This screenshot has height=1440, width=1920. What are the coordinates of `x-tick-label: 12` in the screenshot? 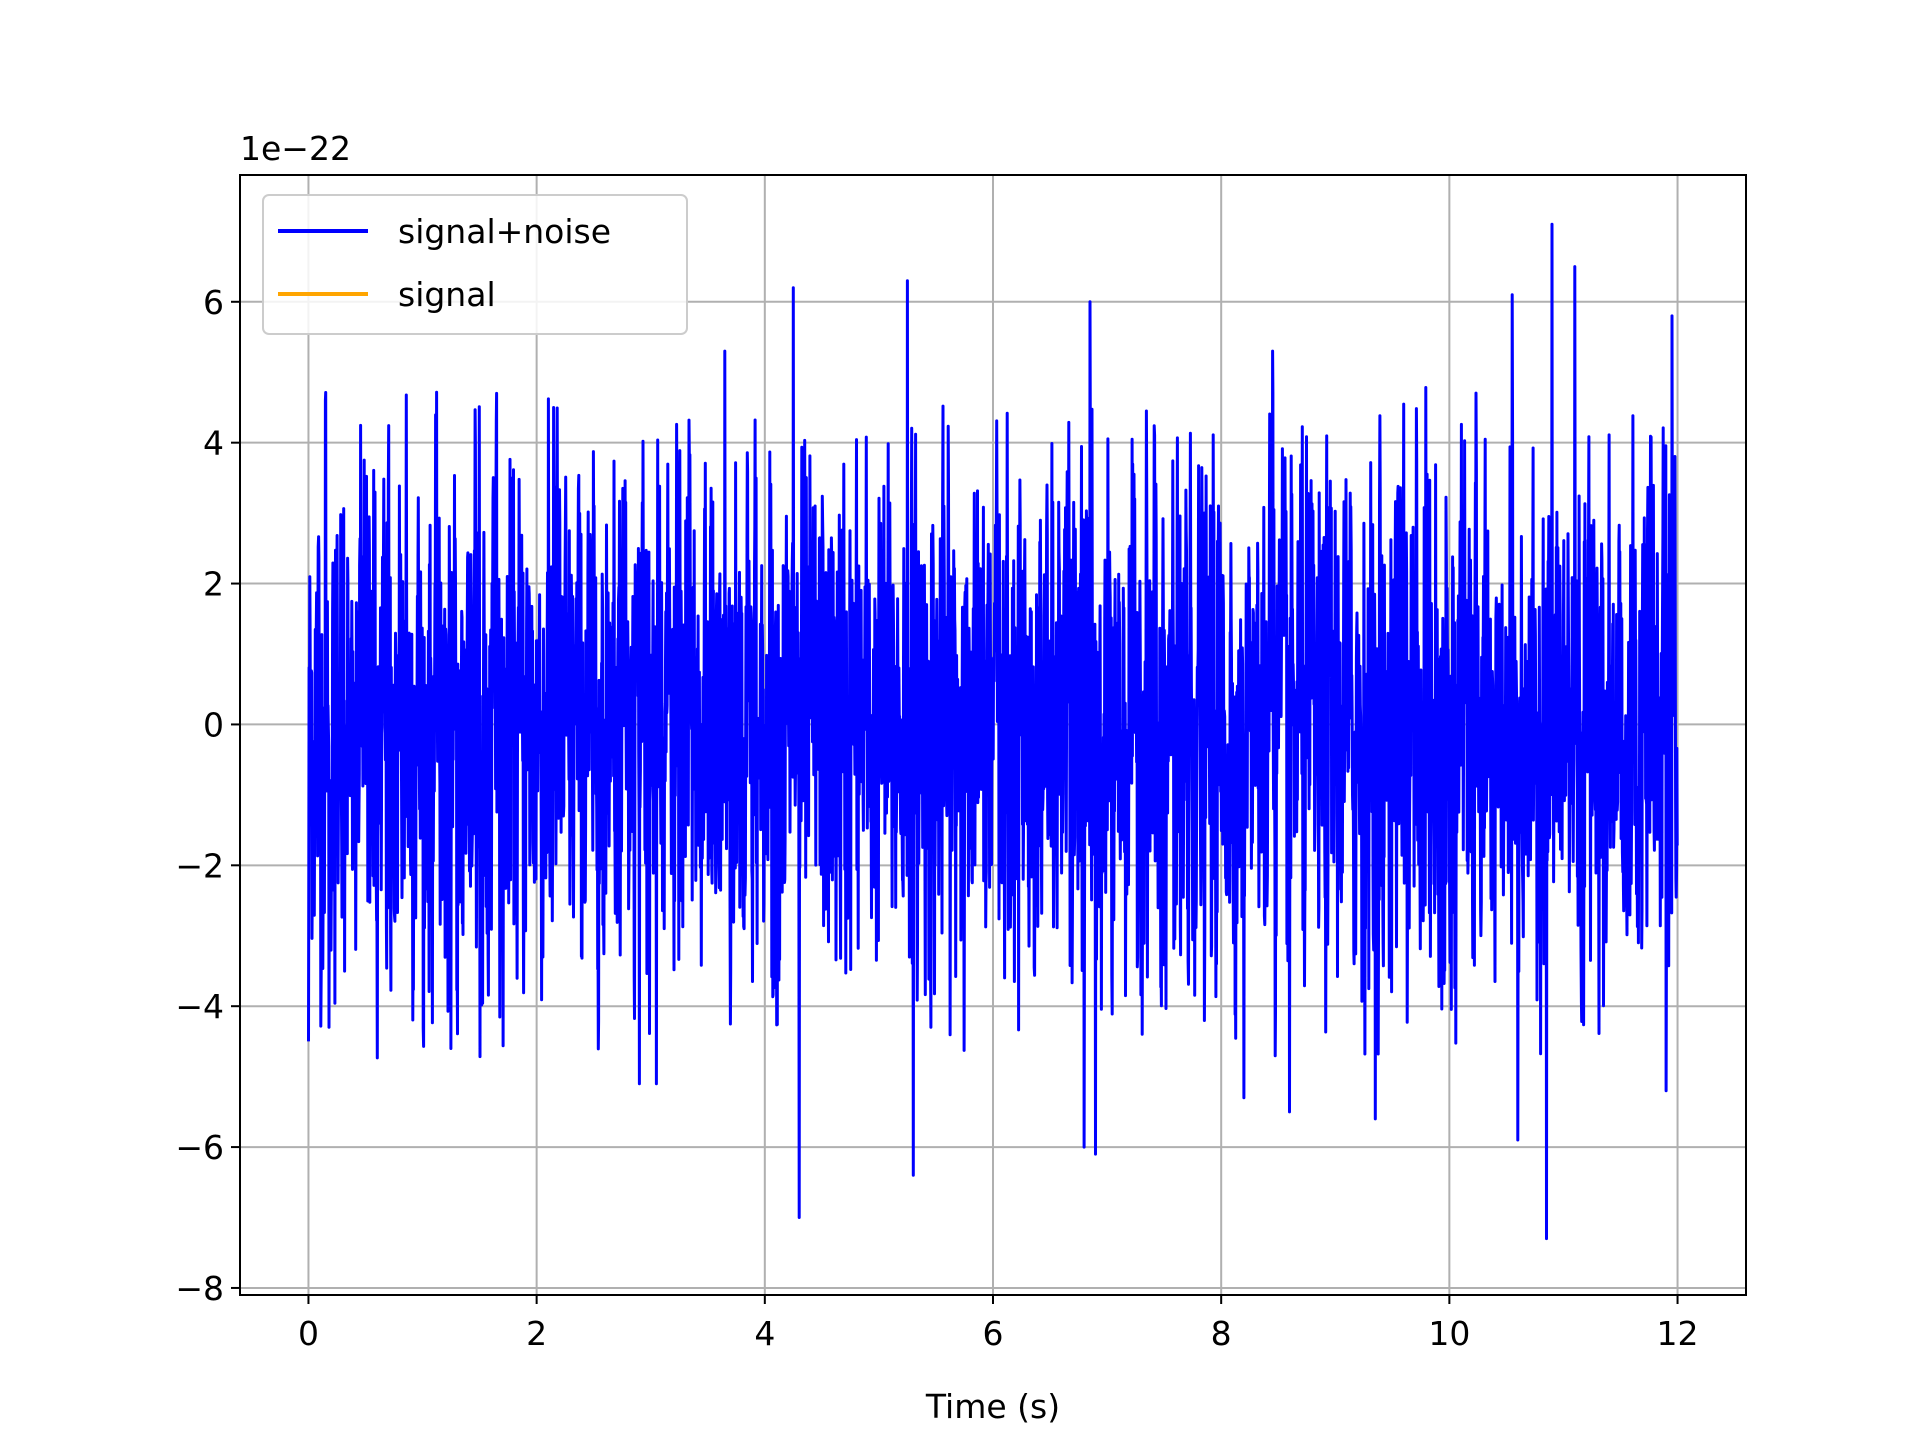 It's located at (1678, 1333).